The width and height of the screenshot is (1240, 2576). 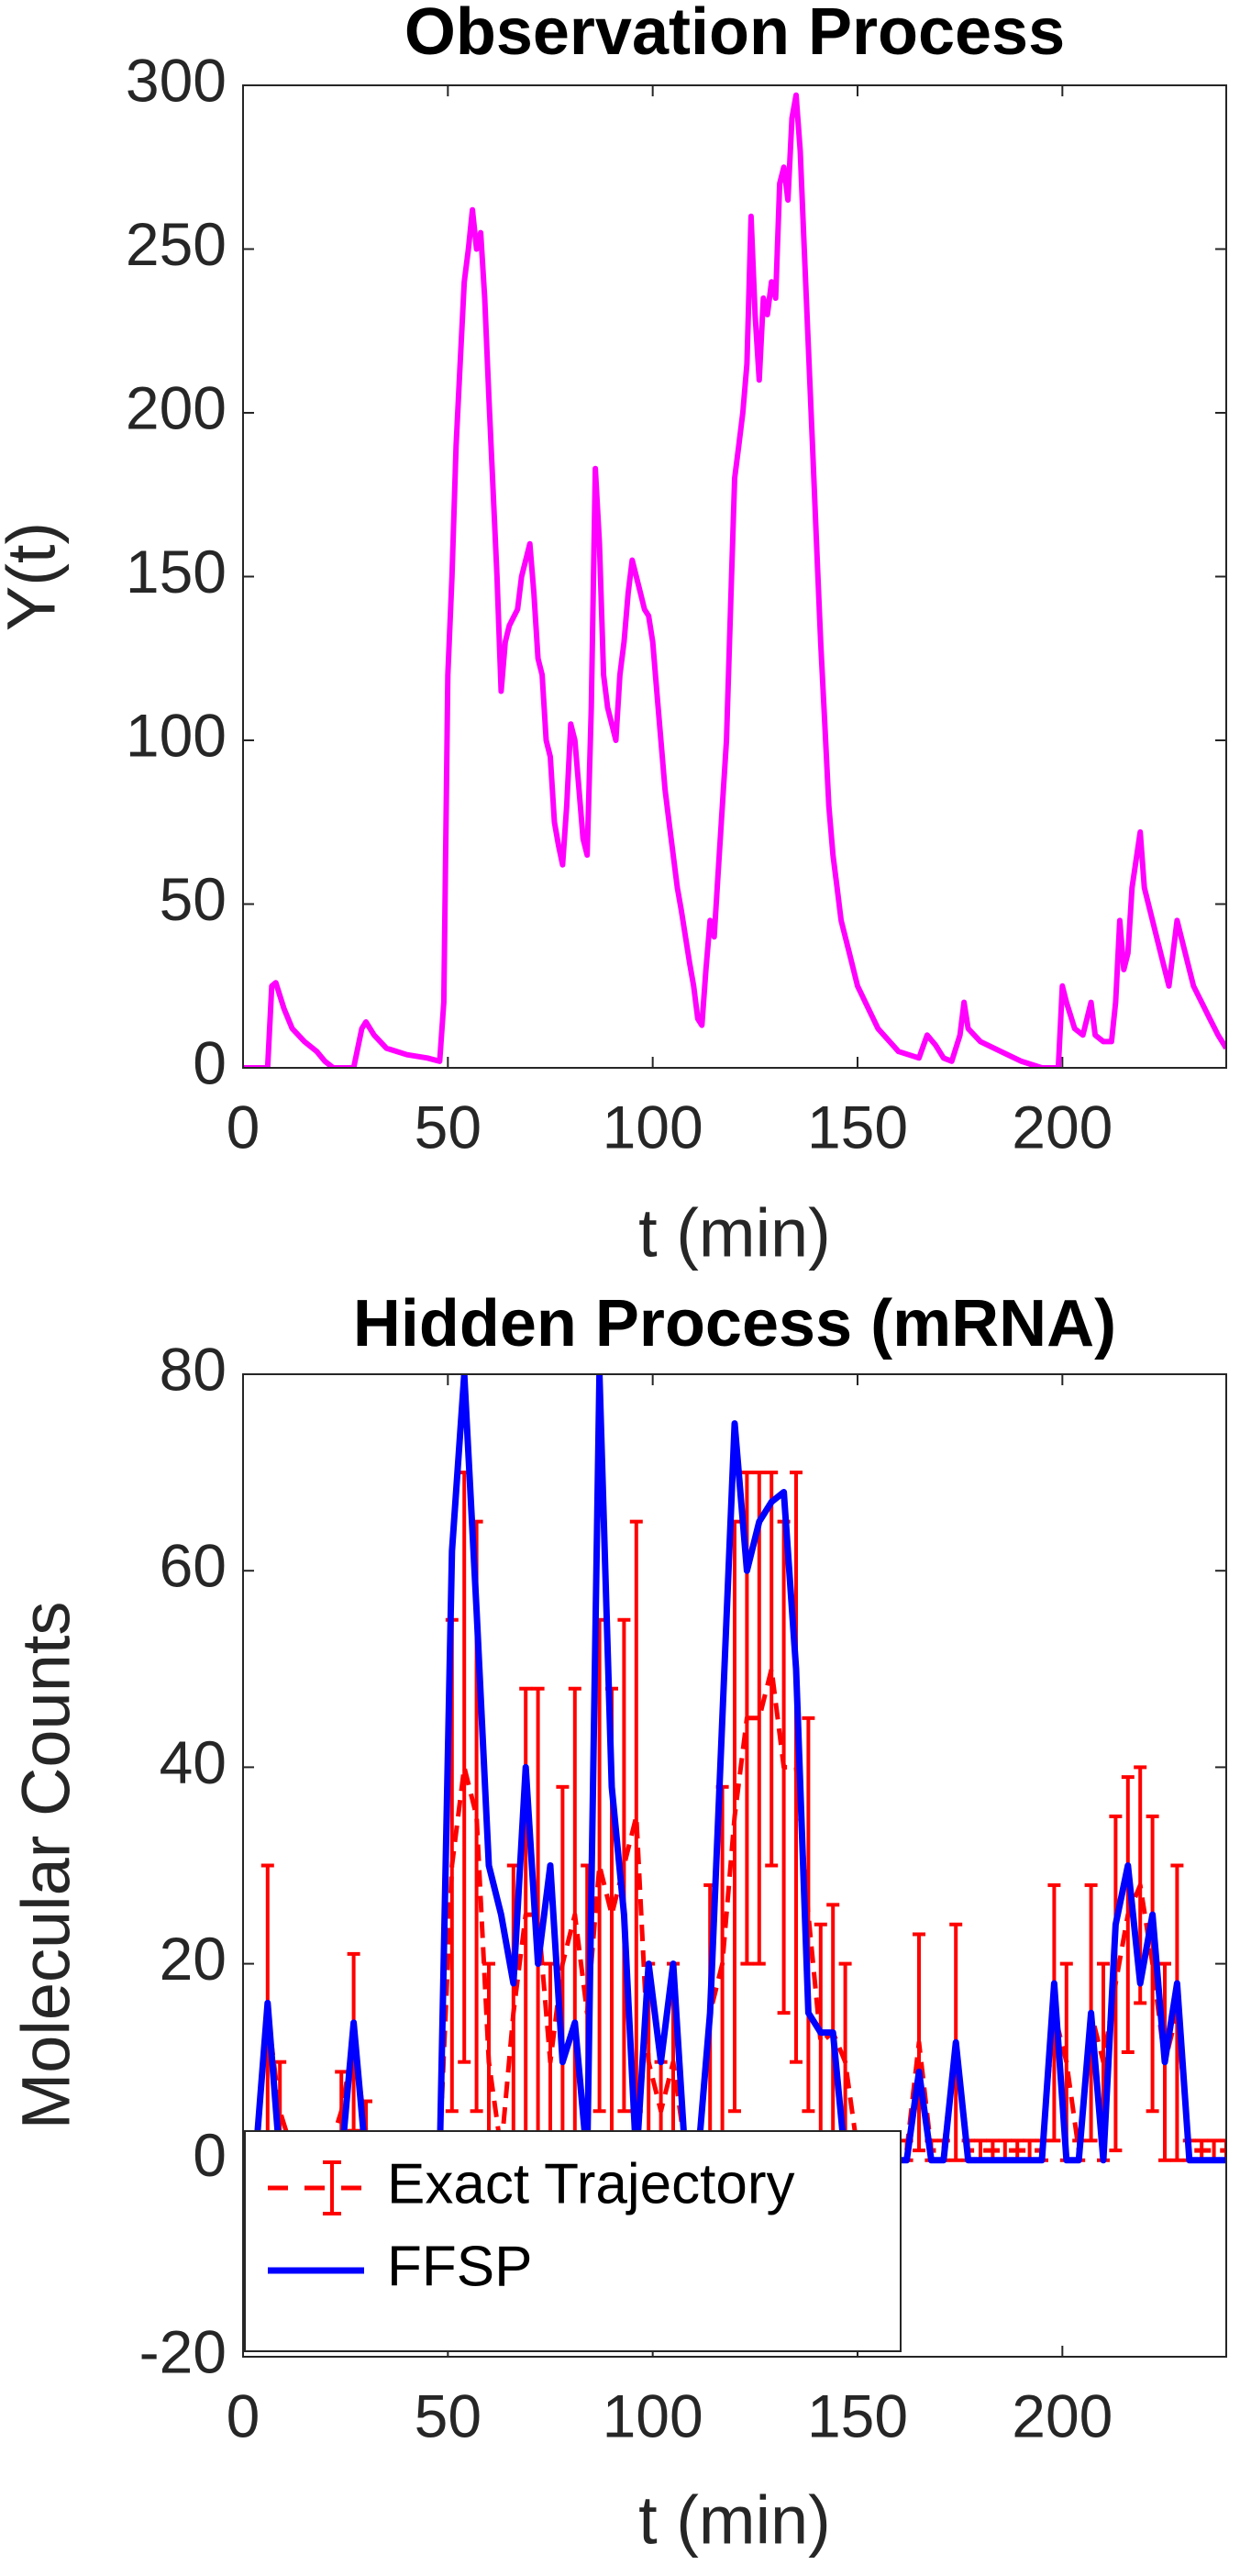 What do you see at coordinates (193, 1369) in the screenshot?
I see `y-tick-label: 80` at bounding box center [193, 1369].